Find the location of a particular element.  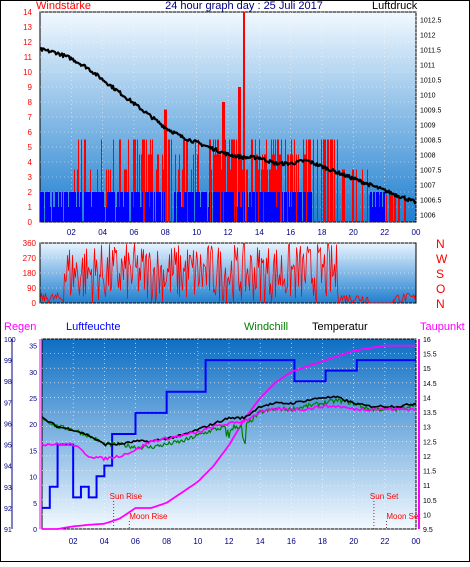

astro-marker-label: Moon Set is located at coordinates (403, 516).